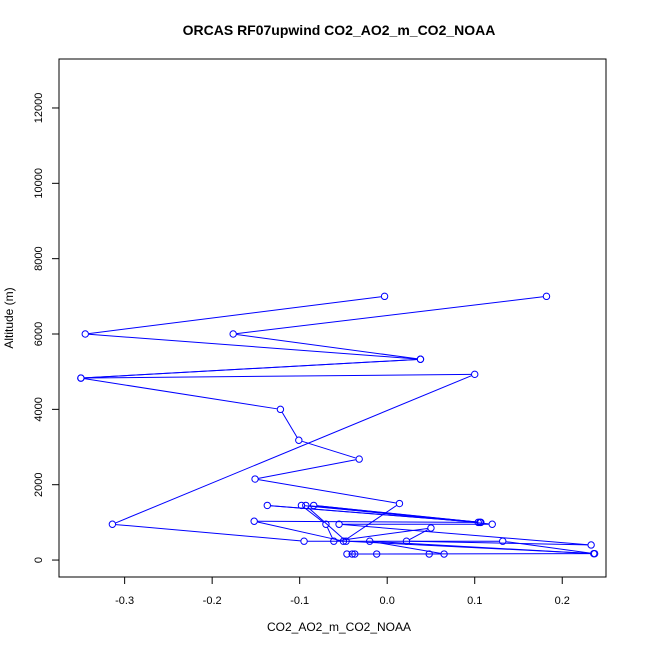 Image resolution: width=650 pixels, height=650 pixels. Describe the element at coordinates (46, 328) in the screenshot. I see `y-axis: 0 2000 4000 6000 8000 10000 12000` at that location.